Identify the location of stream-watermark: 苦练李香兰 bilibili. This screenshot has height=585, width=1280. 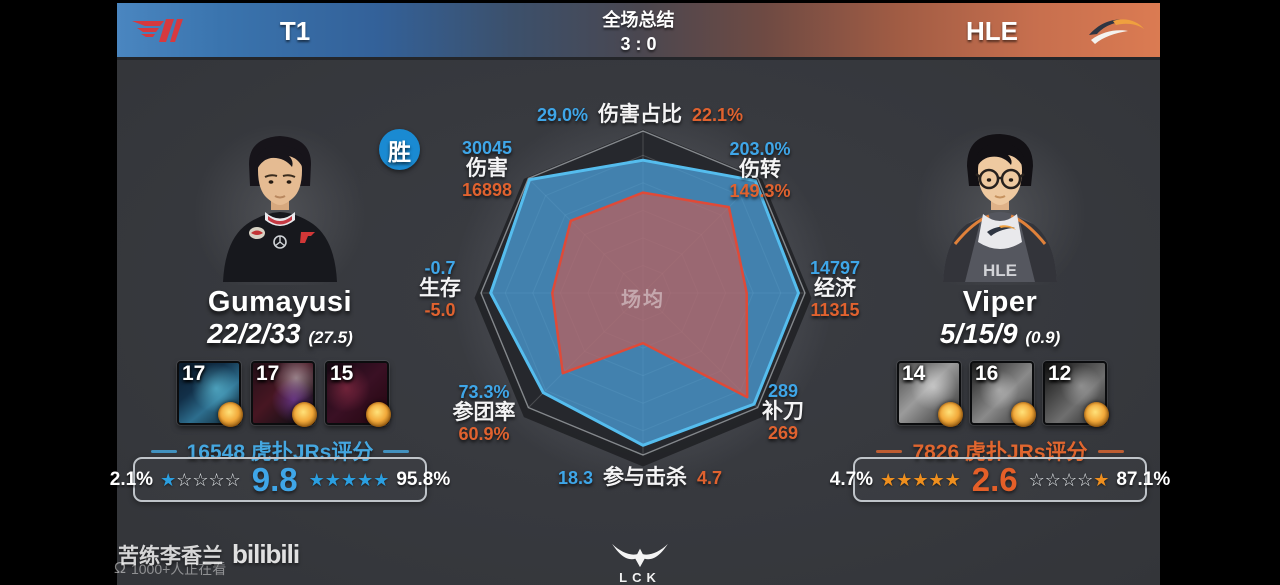
(209, 554).